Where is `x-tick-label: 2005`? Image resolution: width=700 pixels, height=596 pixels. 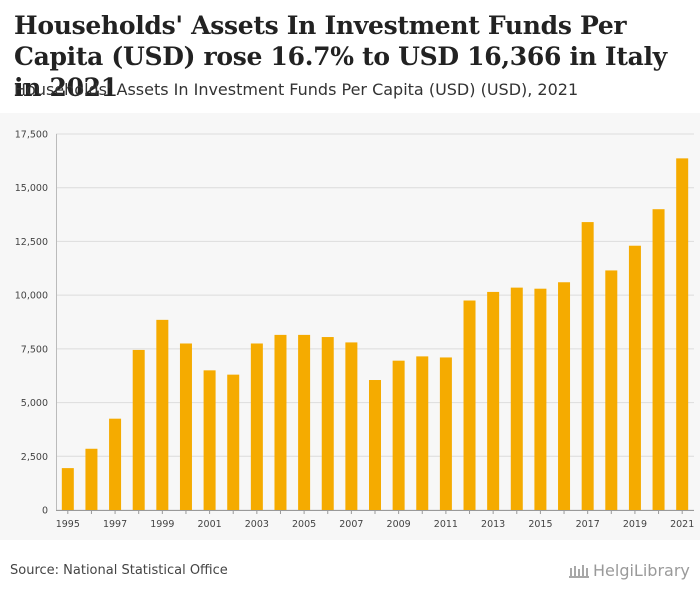
x-tick-label: 2005 is located at coordinates (304, 524).